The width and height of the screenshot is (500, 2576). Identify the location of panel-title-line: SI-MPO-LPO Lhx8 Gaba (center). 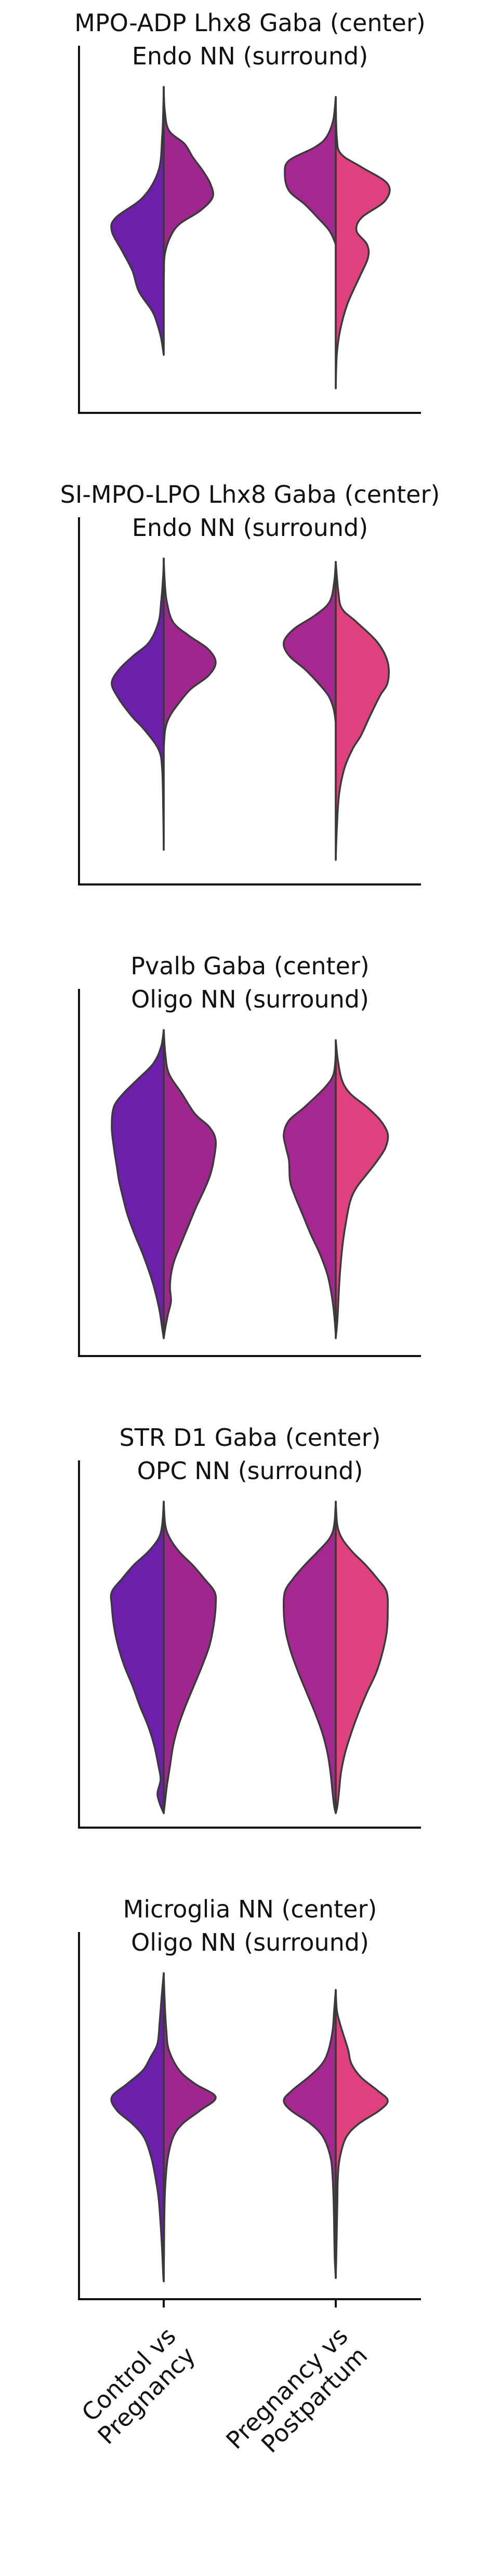
(250, 494).